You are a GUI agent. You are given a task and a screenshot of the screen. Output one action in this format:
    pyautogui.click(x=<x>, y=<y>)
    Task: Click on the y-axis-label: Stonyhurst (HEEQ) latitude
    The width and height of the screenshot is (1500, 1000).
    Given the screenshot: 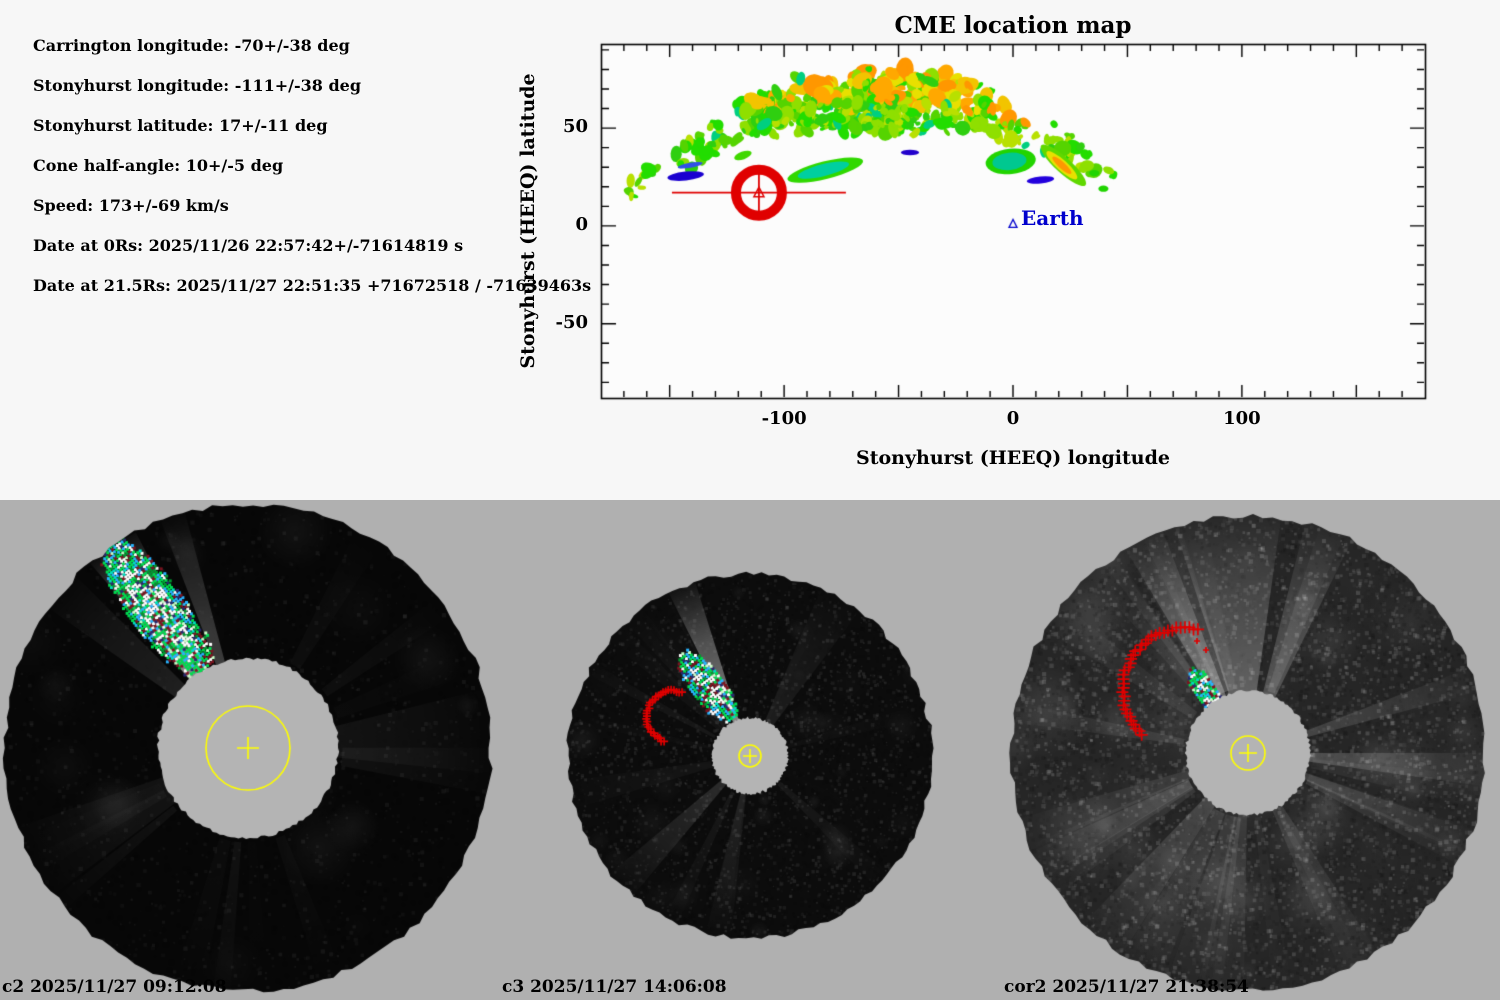 What is the action you would take?
    pyautogui.click(x=528, y=221)
    